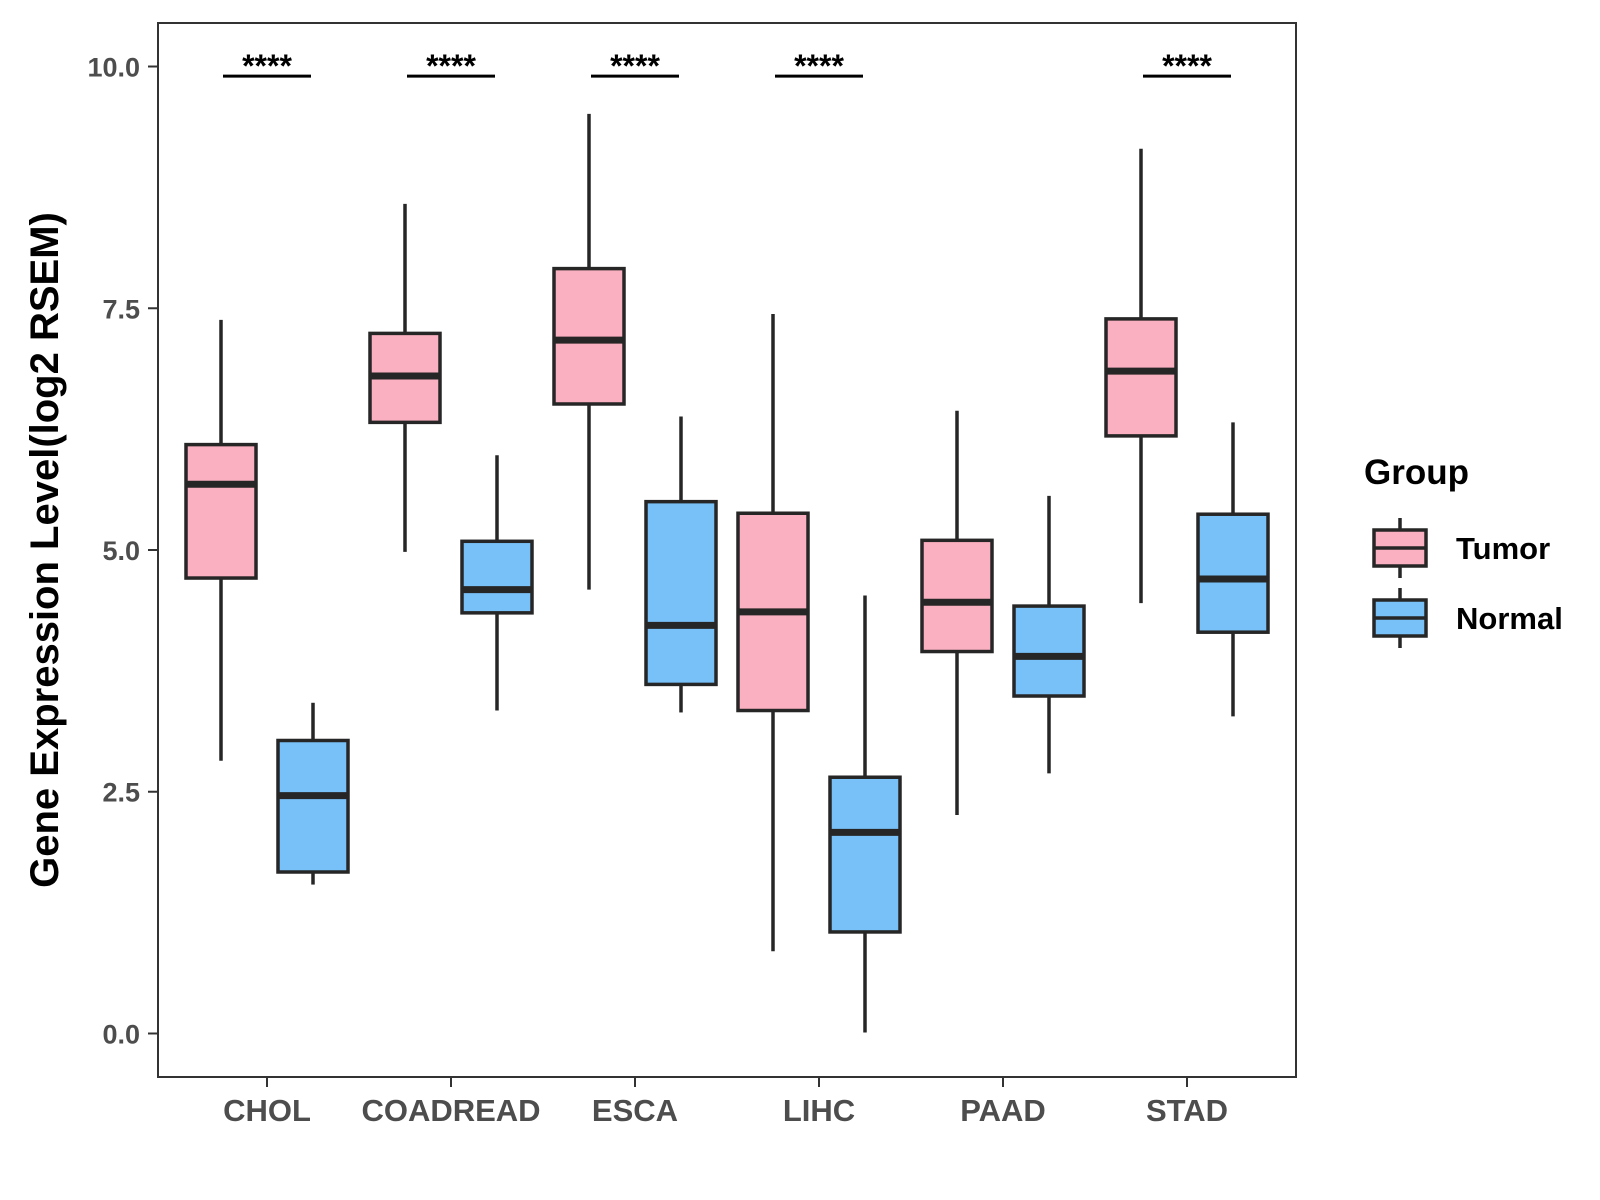 This screenshot has width=1600, height=1200. Describe the element at coordinates (1187, 1110) in the screenshot. I see `x-tick-label: STAD` at that location.